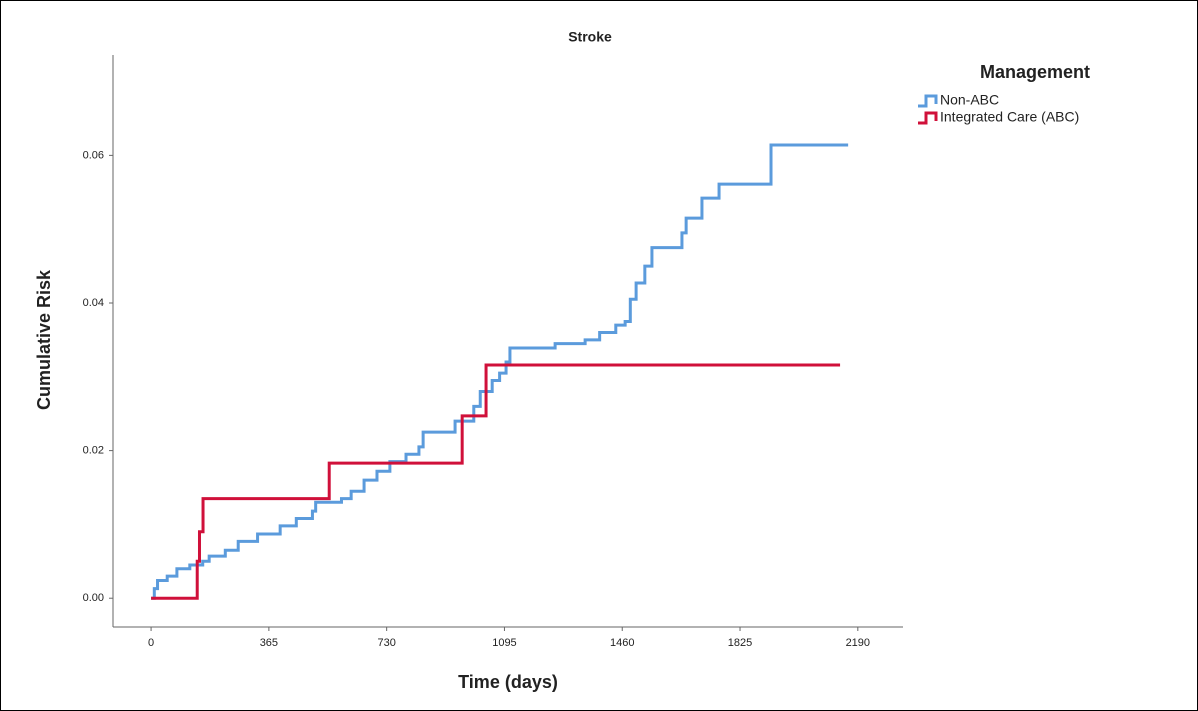 This screenshot has width=1198, height=711. What do you see at coordinates (93, 155) in the screenshot?
I see `y-tick-label: 0.06` at bounding box center [93, 155].